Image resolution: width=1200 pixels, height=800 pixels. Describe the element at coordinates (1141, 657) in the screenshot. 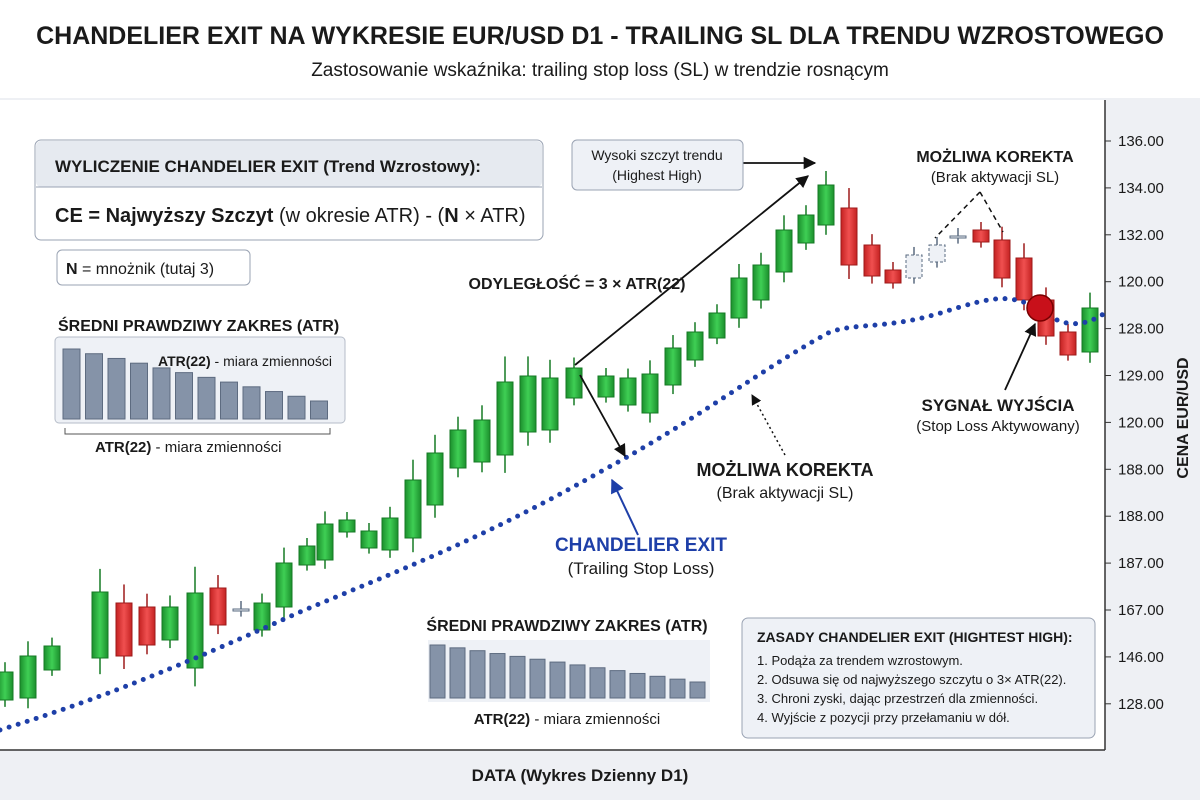

I see `y-tick-label: 146.00` at that location.